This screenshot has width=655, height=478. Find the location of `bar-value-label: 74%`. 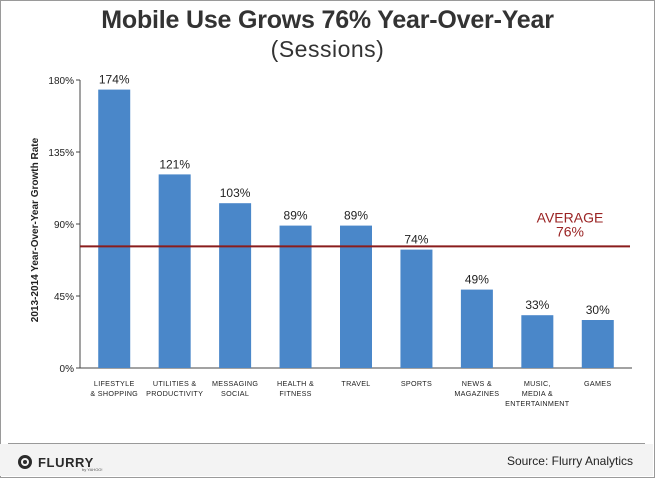

bar-value-label: 74% is located at coordinates (416, 240).